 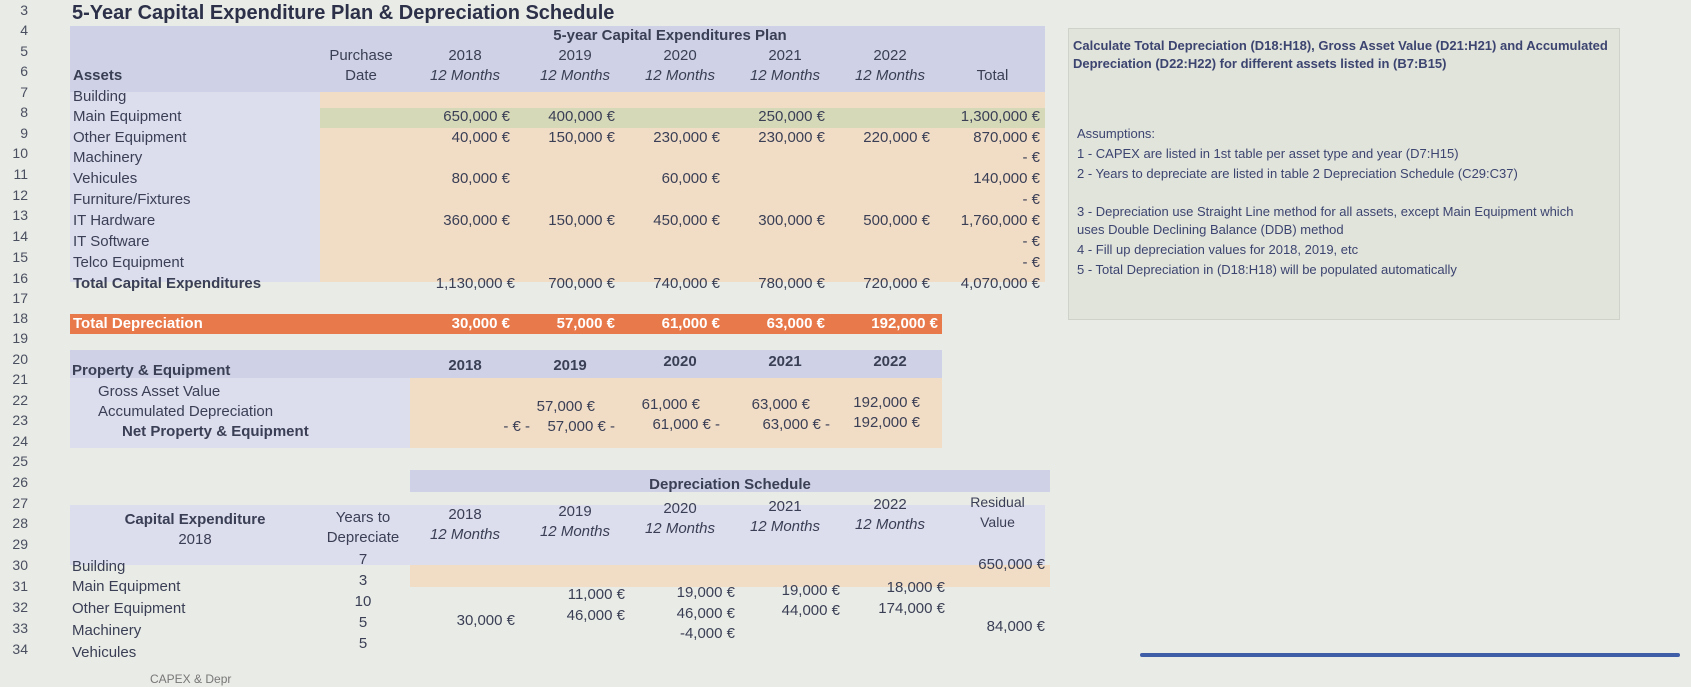 What do you see at coordinates (20, 195) in the screenshot?
I see `row-number: 12` at bounding box center [20, 195].